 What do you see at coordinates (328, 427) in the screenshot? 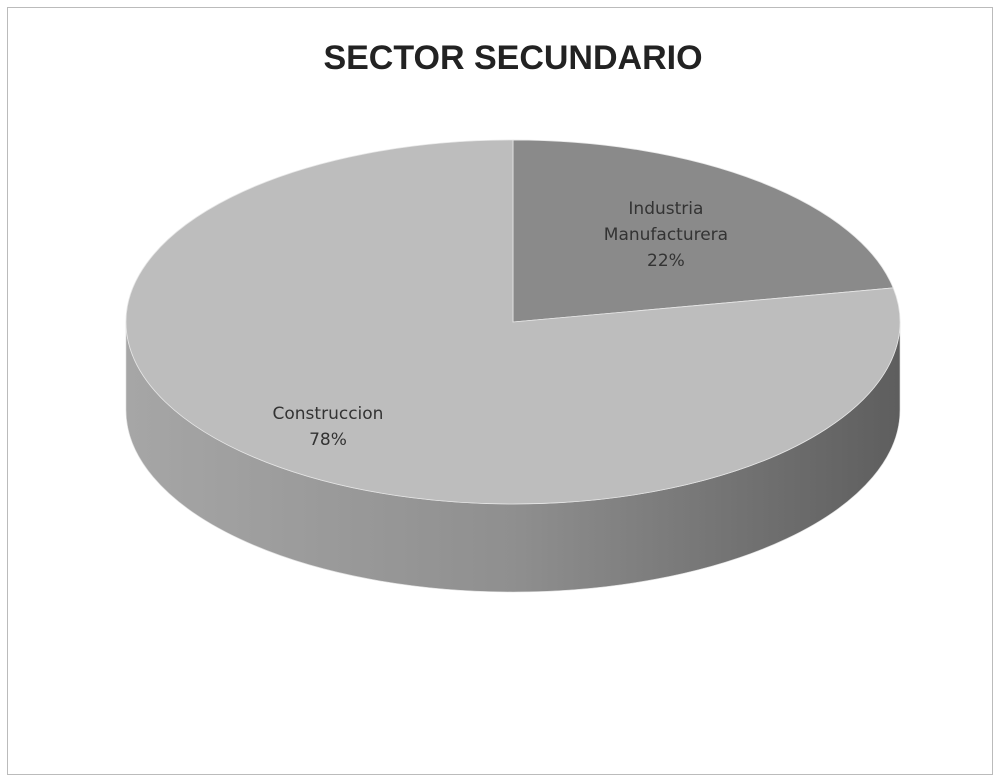
I see `data-label: Construccion 78%` at bounding box center [328, 427].